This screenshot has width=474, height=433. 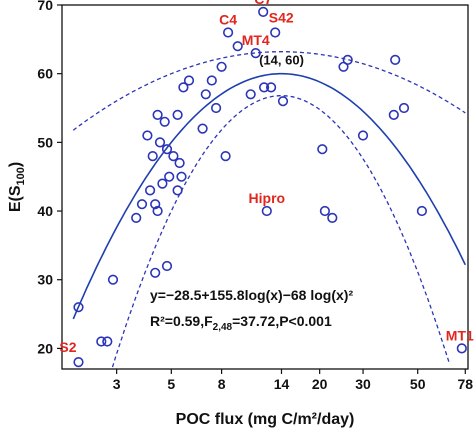 What do you see at coordinates (117, 384) in the screenshot?
I see `x-tick-label: 3` at bounding box center [117, 384].